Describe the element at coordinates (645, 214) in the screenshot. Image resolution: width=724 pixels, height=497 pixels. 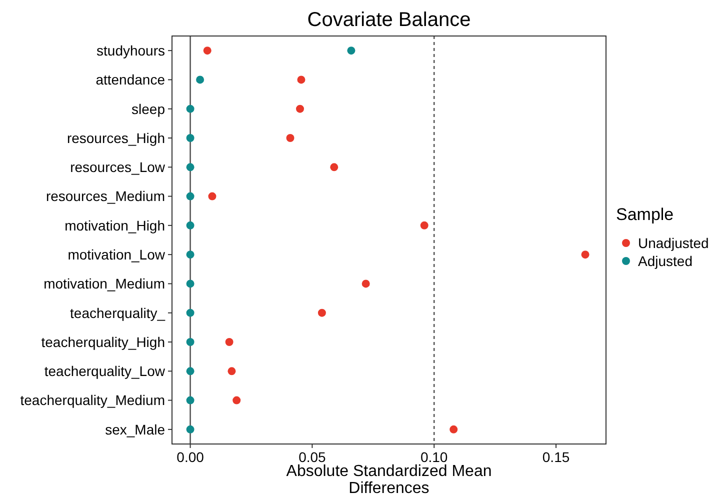
I see `legend-title: Sample` at that location.